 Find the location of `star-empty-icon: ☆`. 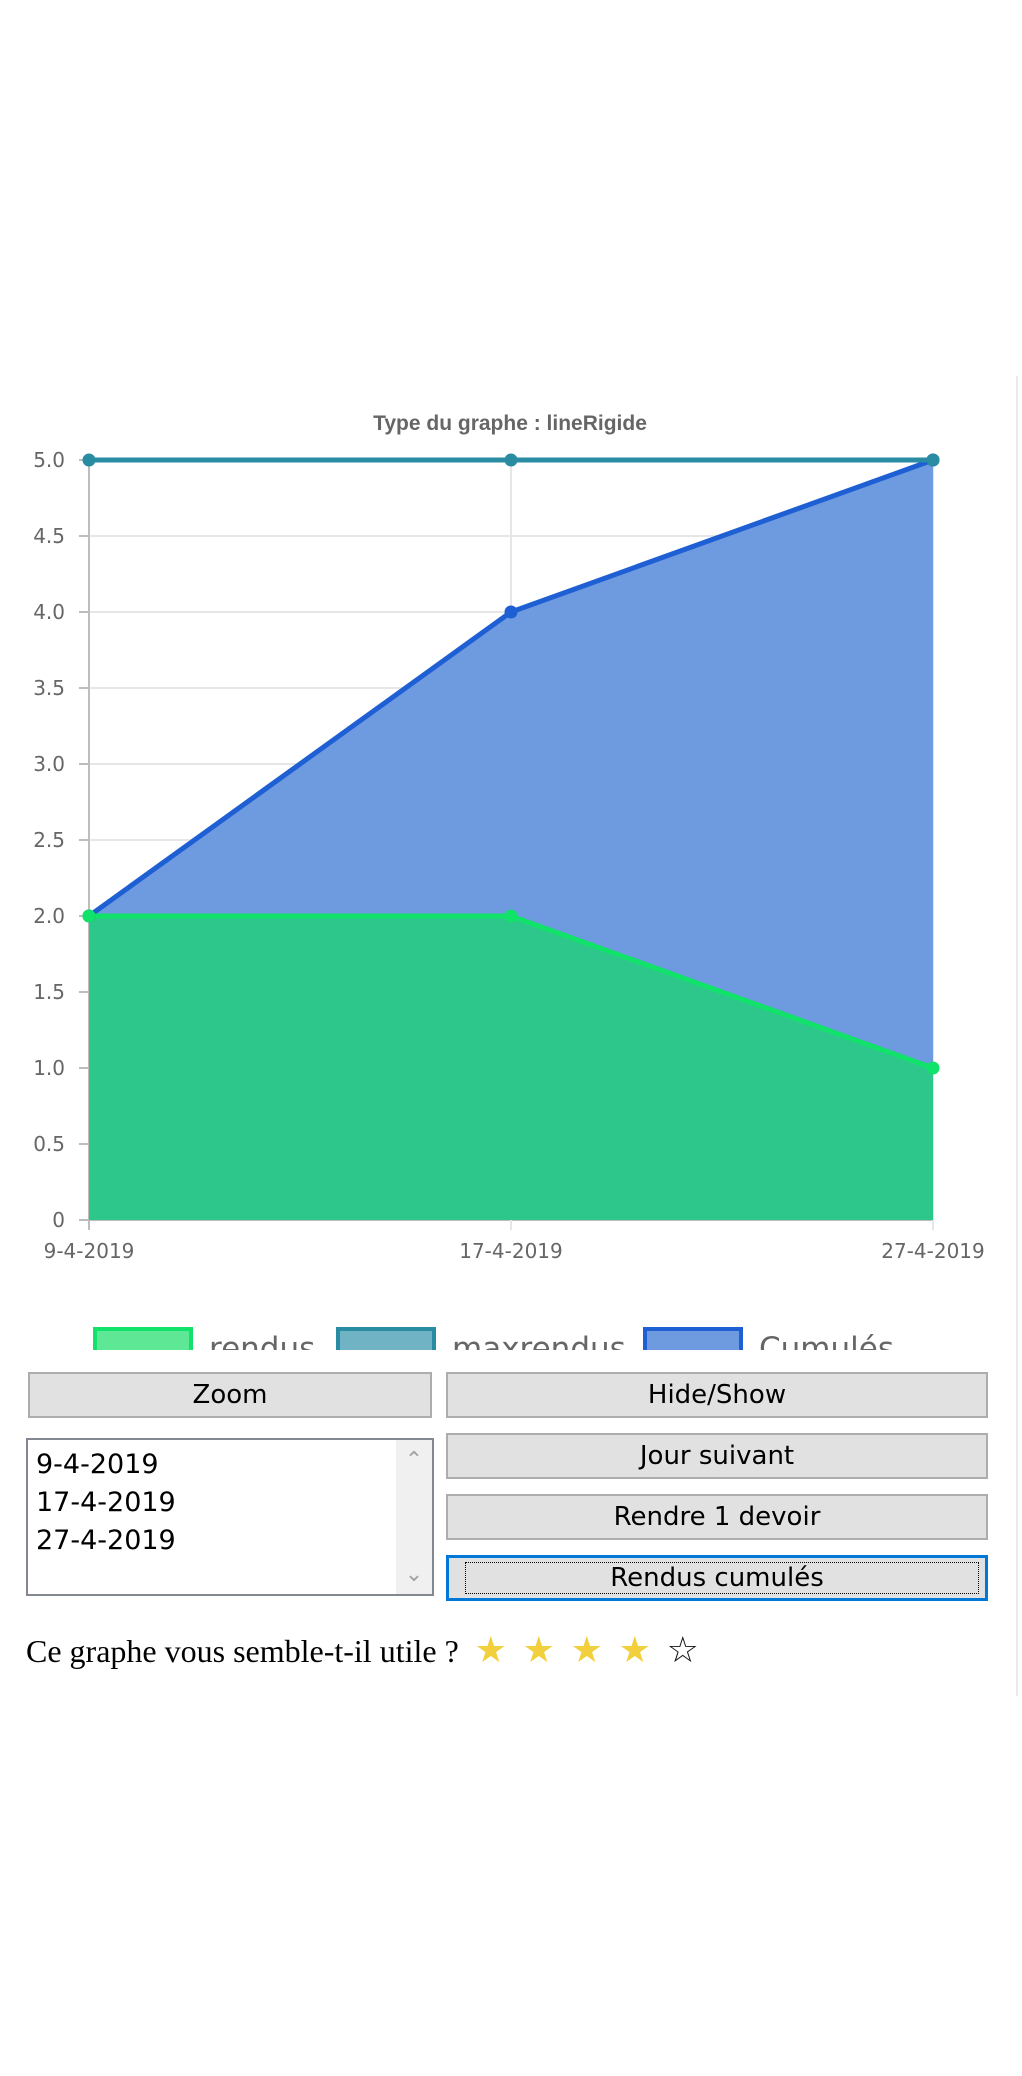

star-empty-icon: ☆ is located at coordinates (682, 1650).